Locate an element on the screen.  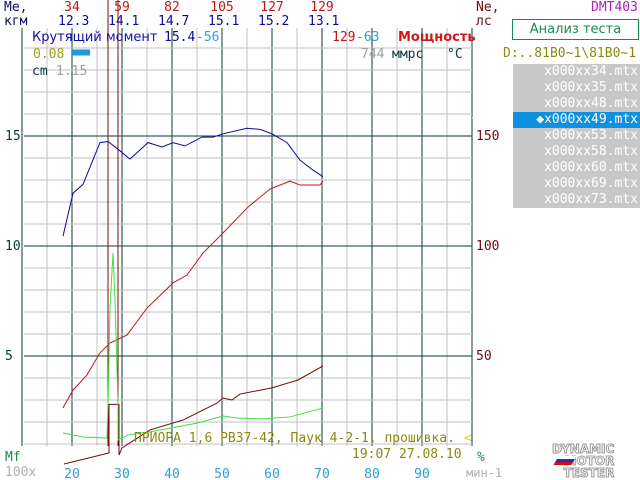
dmt-logo: DYNAMIC MOTOR TESTER is located at coordinates (583, 461).